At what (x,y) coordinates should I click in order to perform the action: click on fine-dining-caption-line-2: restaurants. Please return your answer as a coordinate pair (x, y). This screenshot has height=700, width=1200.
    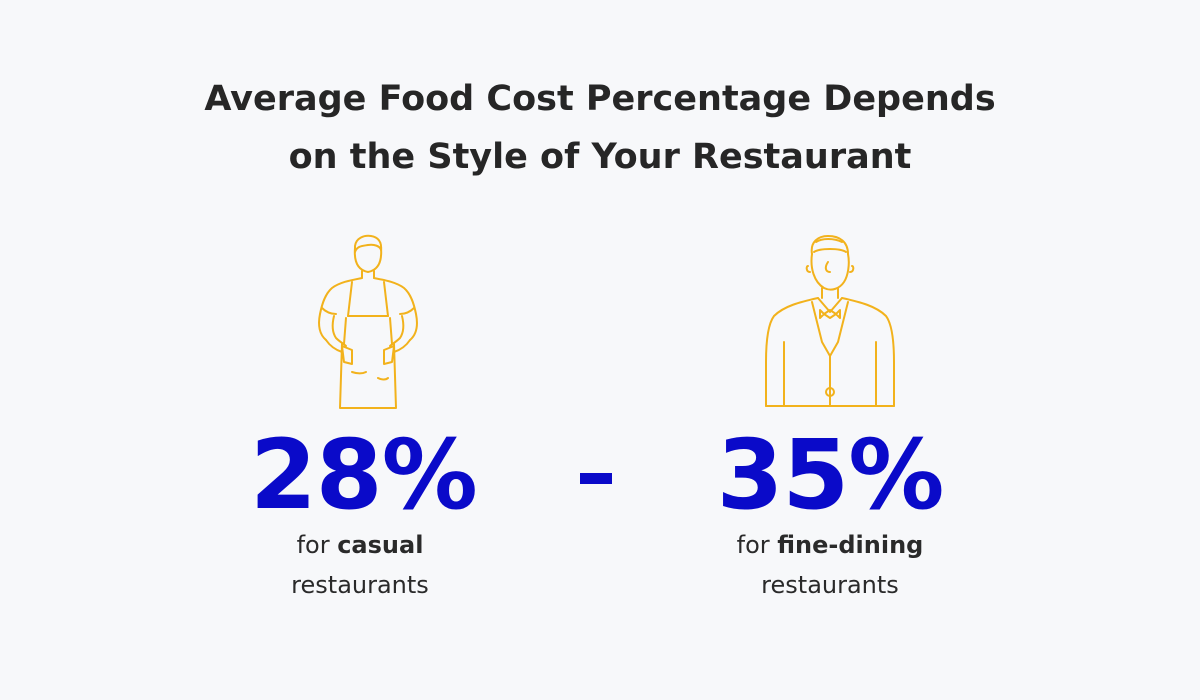
    Looking at the image, I should click on (830, 585).